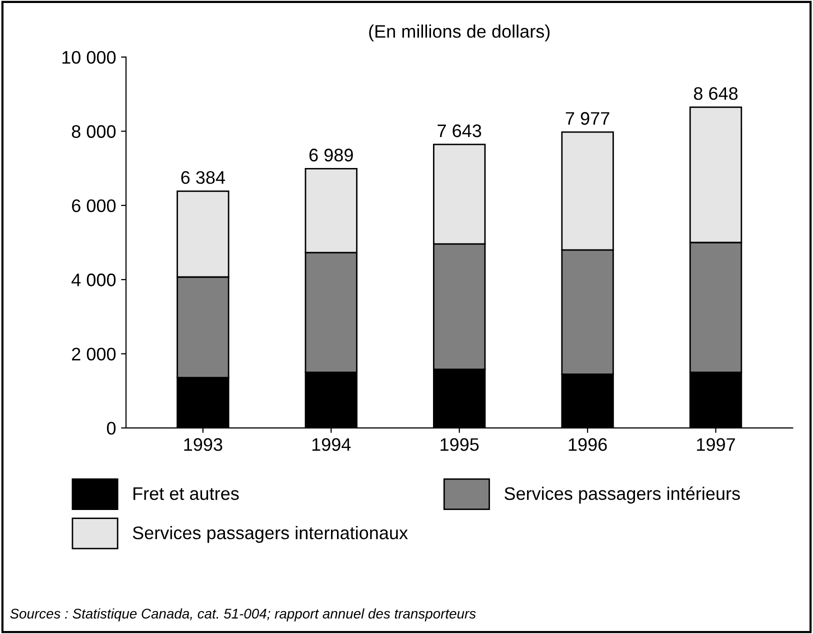 The image size is (813, 634). What do you see at coordinates (94, 205) in the screenshot?
I see `y-tick-label: 6 000` at bounding box center [94, 205].